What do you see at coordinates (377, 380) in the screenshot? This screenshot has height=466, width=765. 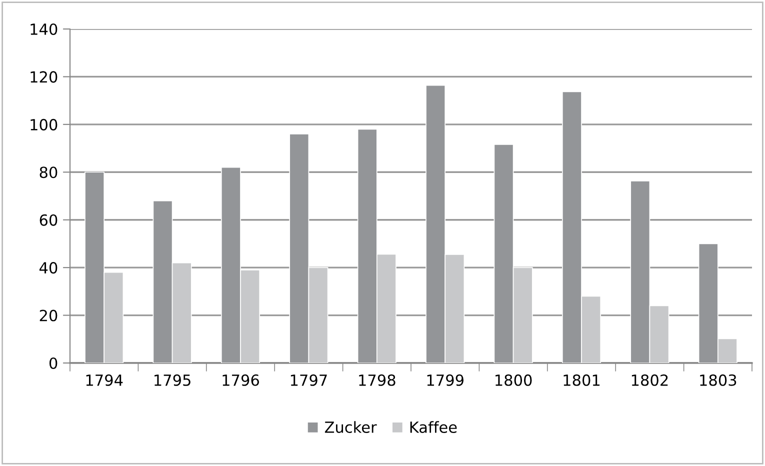 I see `x-tick-label: 1798` at bounding box center [377, 380].